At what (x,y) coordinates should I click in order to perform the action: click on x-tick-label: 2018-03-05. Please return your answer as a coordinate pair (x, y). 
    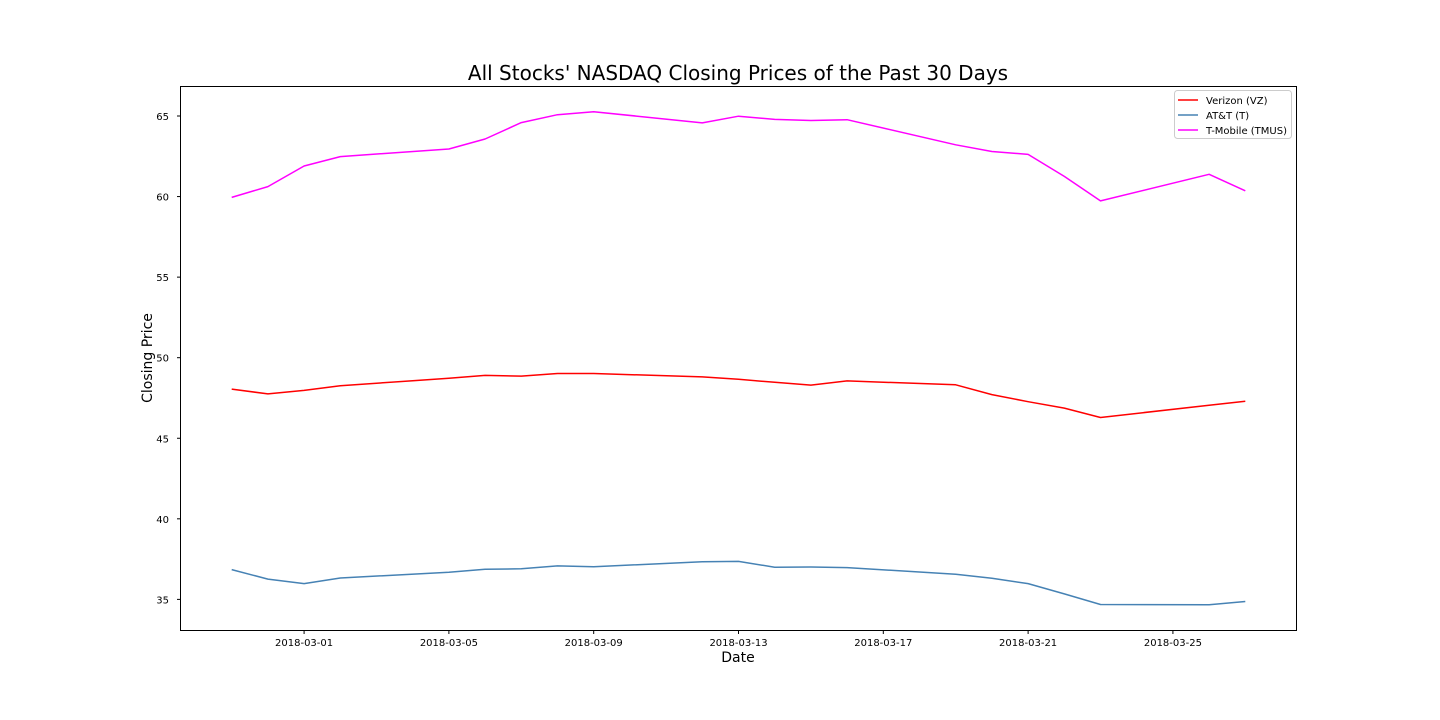
    Looking at the image, I should click on (449, 643).